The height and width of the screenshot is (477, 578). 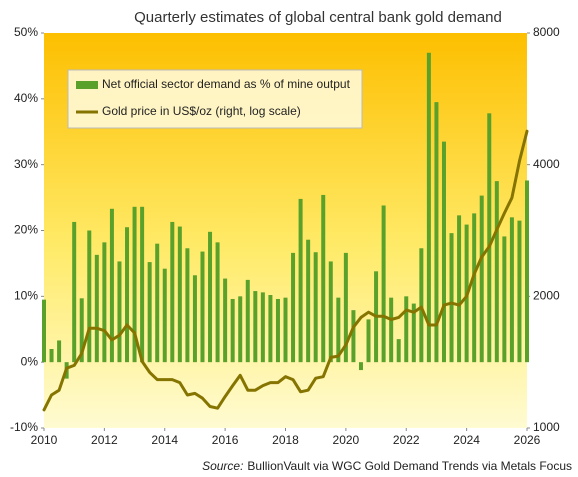 I want to click on y2-tick-label: 4000, so click(x=546, y=164).